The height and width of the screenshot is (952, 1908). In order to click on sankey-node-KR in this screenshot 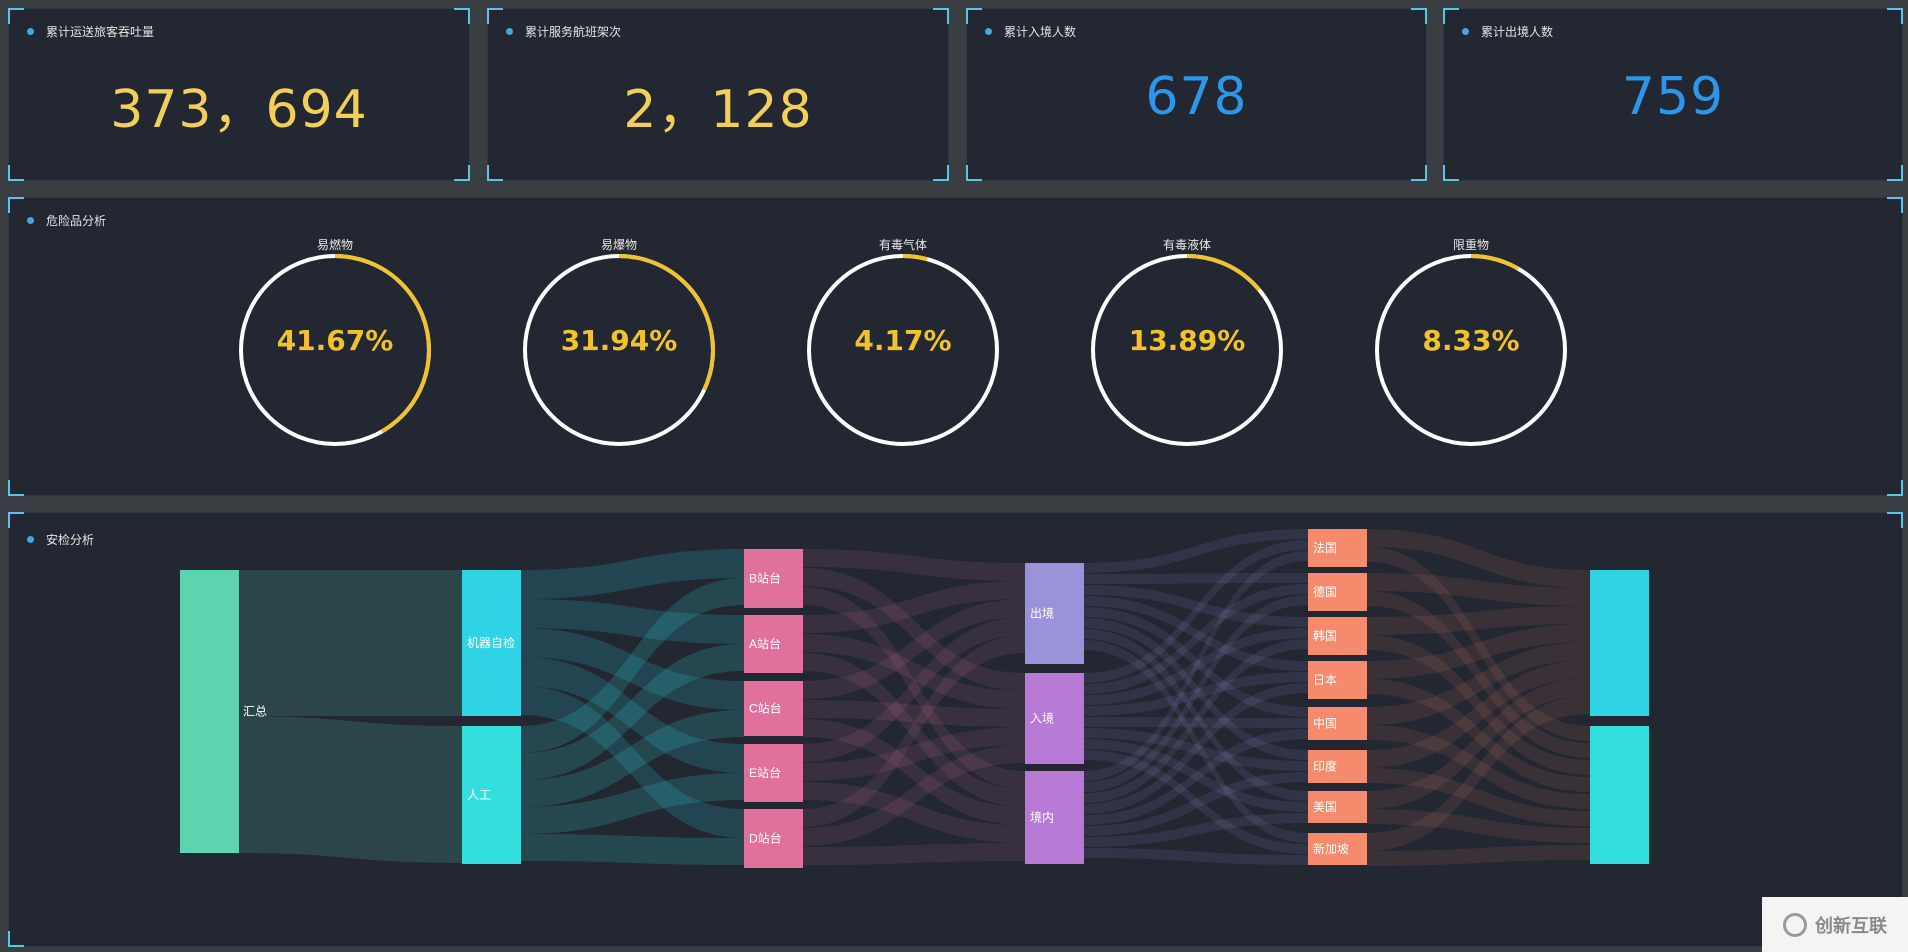, I will do `click(1337, 636)`.